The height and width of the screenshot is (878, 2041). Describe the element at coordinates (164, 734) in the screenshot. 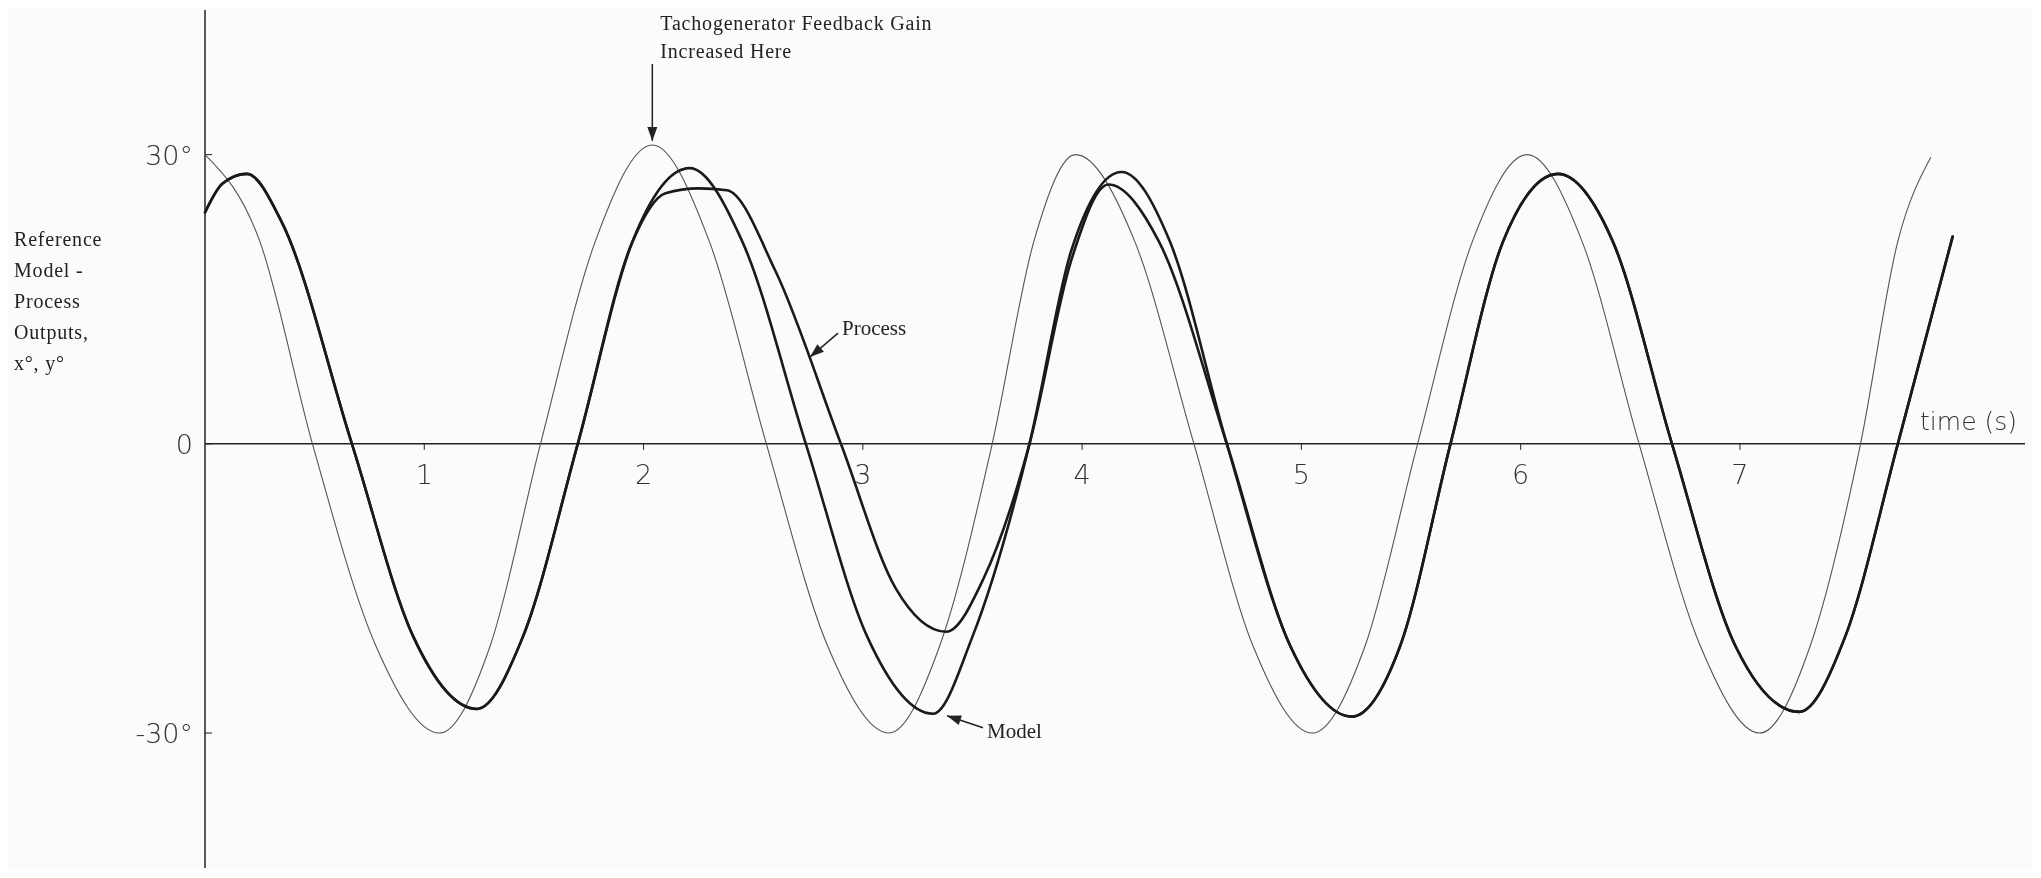

I see `y-tick-label: -30°` at that location.